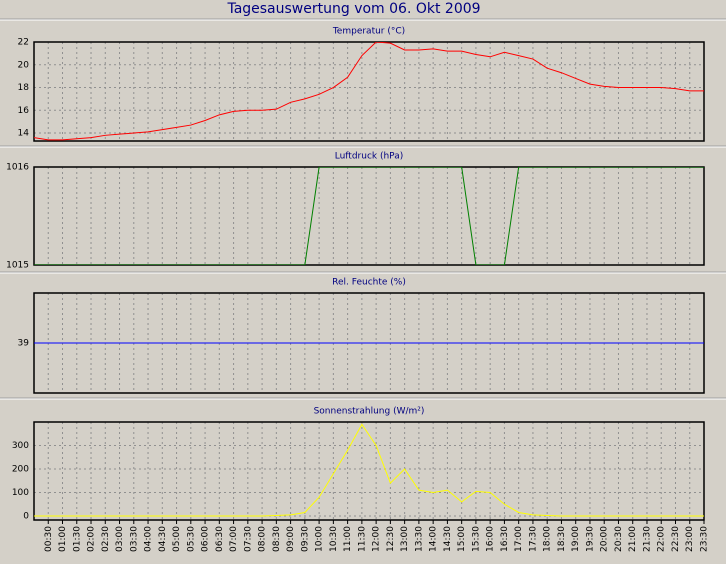  I want to click on x-tick-label: 18:00, so click(548, 539).